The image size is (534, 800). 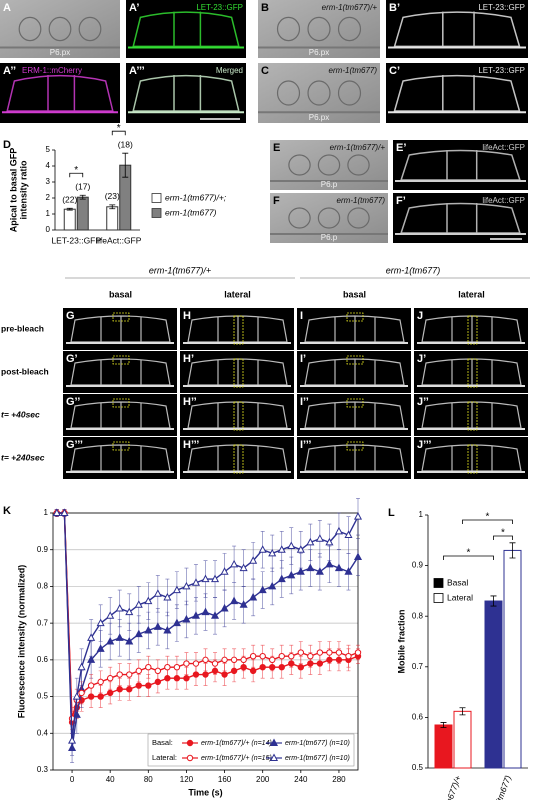 What do you see at coordinates (76, 240) in the screenshot?
I see `x-tick-label: LET-23::GFP` at bounding box center [76, 240].